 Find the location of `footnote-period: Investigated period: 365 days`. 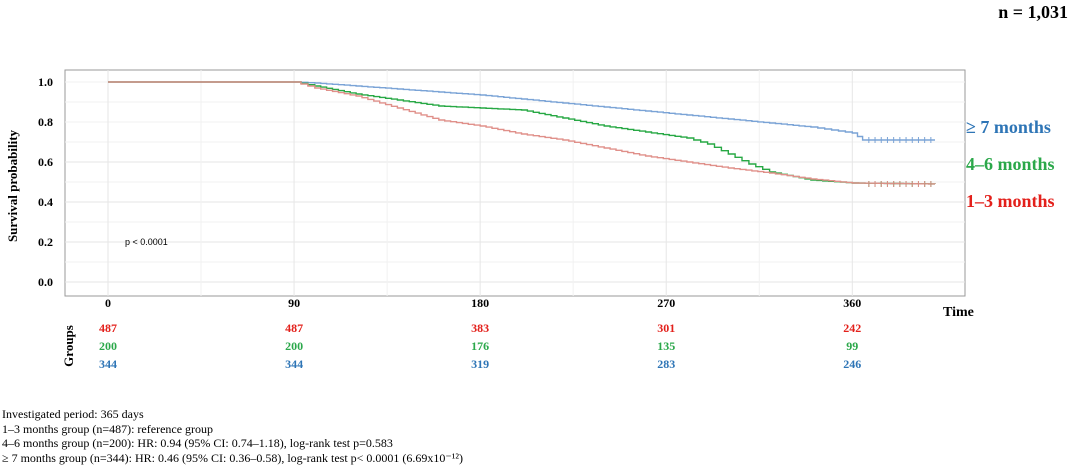

footnote-period: Investigated period: 365 days is located at coordinates (73, 414).